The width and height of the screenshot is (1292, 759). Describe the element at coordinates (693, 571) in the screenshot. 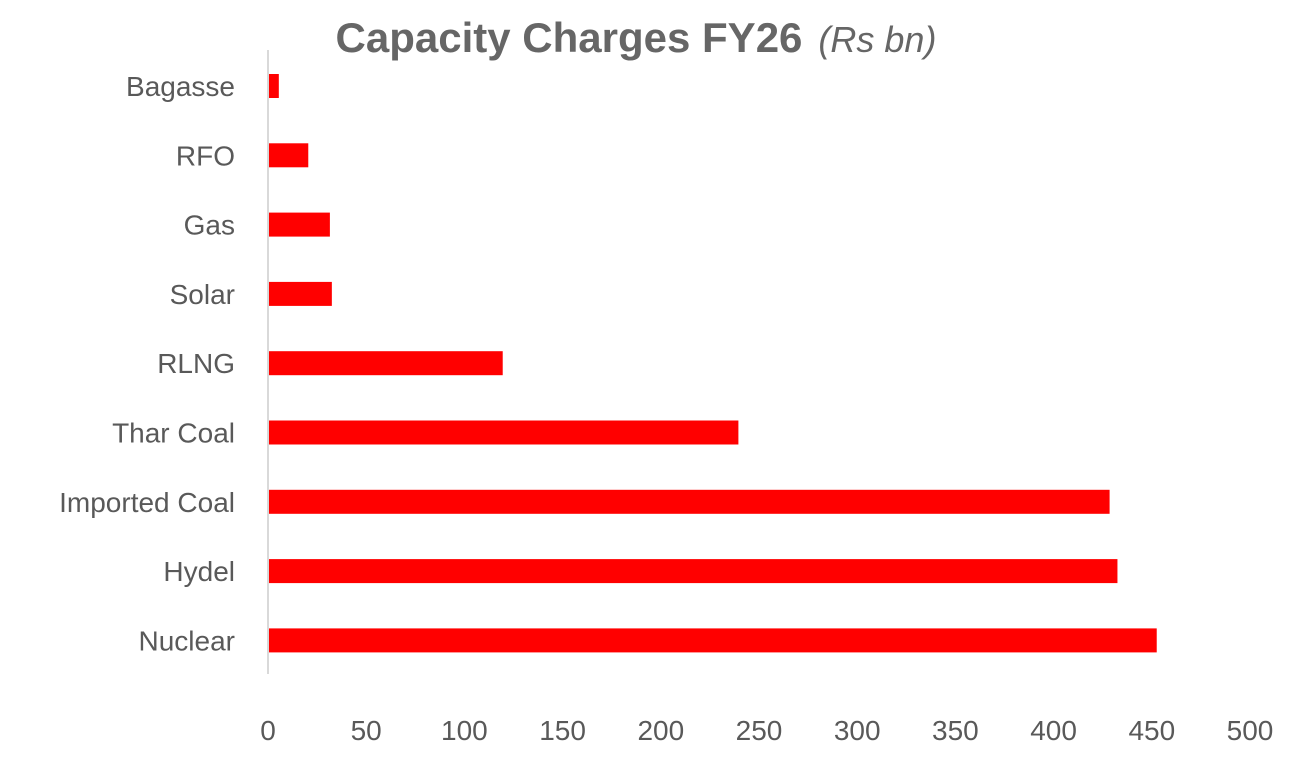

I see `bar-hydel` at that location.